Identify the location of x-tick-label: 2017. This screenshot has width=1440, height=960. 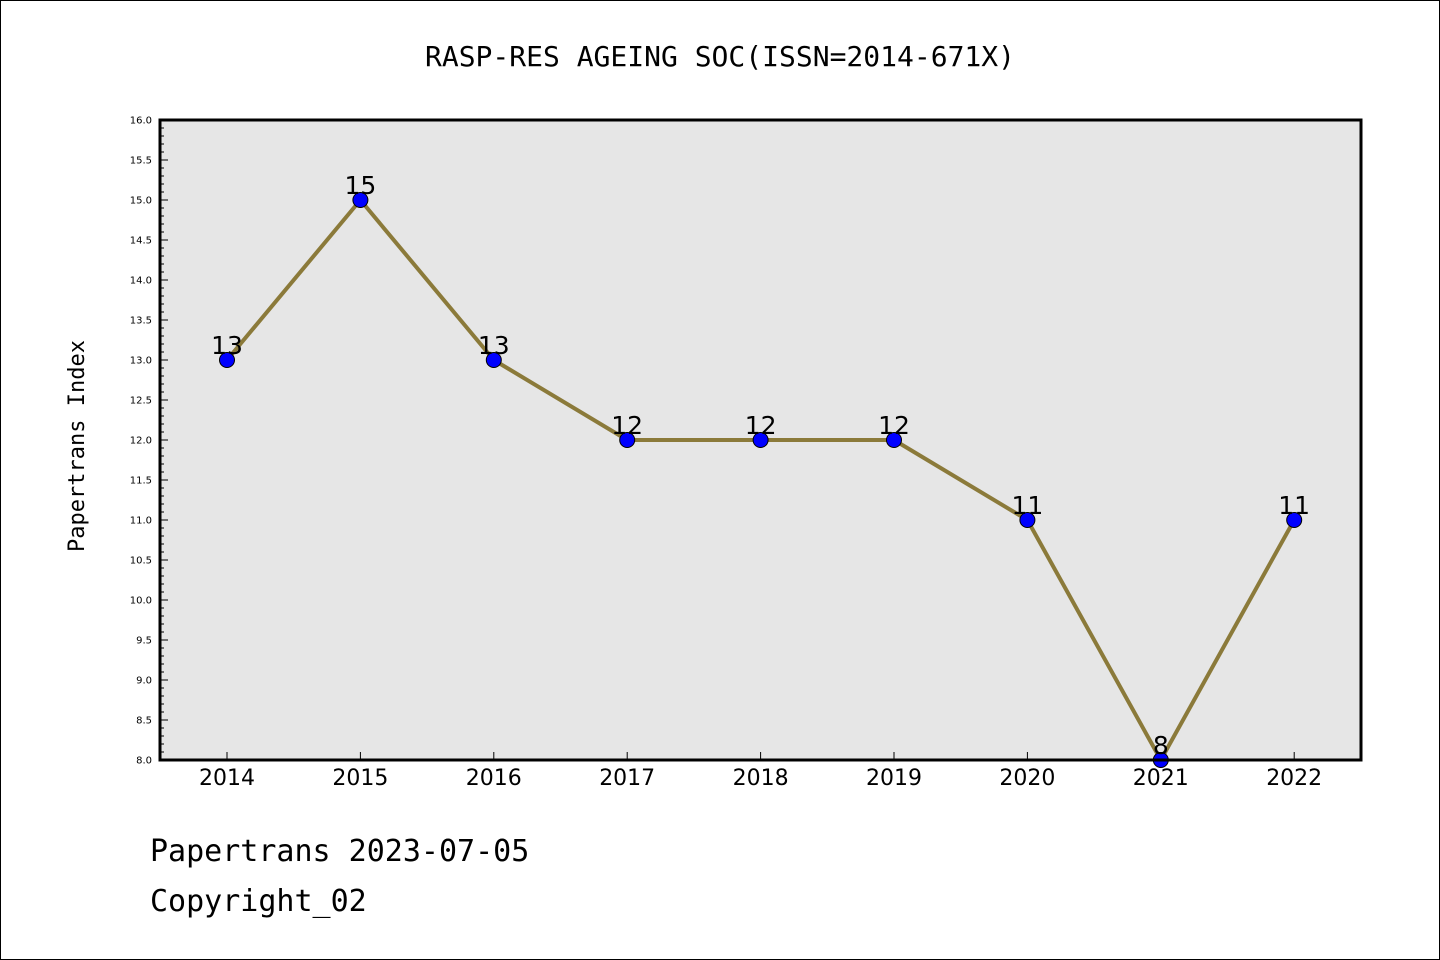
(627, 778).